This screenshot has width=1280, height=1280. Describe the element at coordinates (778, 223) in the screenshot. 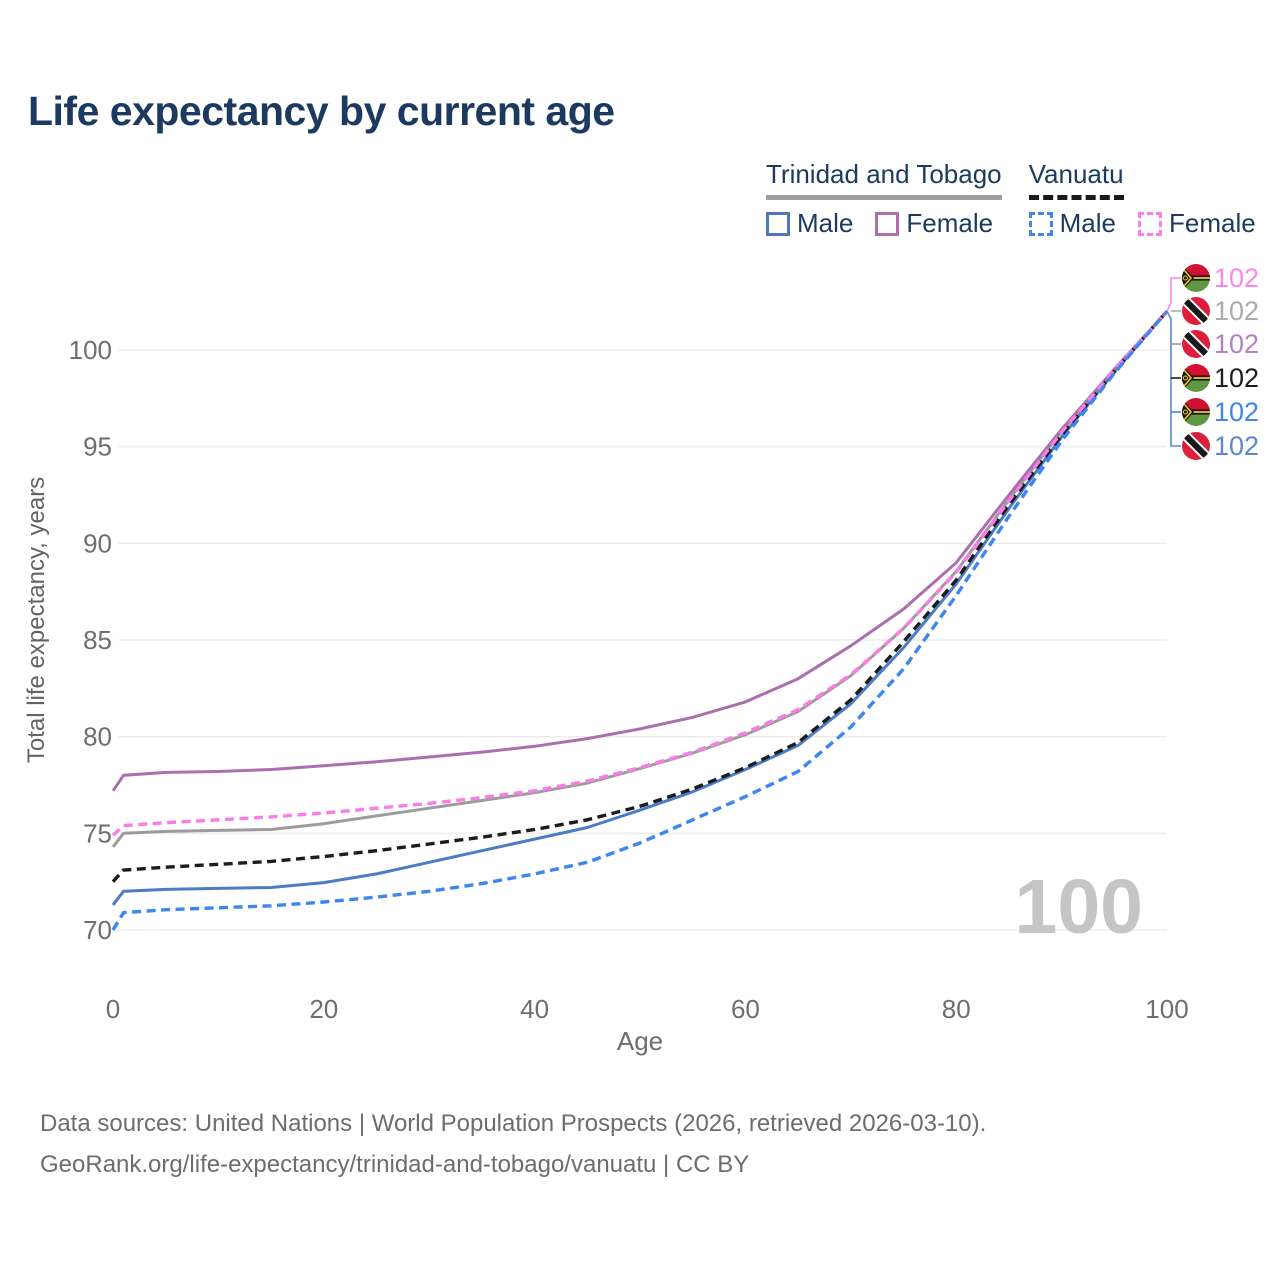

I see `legend-swatch-trinidad-male` at that location.